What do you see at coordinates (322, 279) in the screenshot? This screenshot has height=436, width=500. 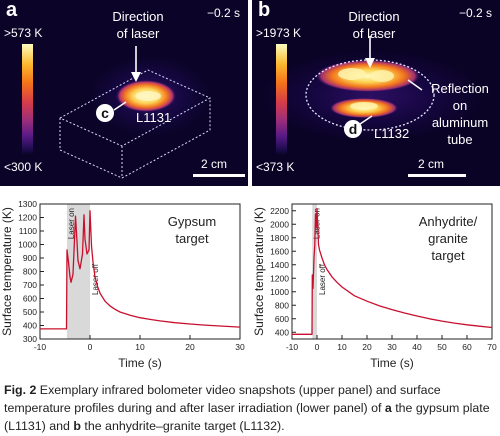 I see `laser-off-label: Laser off` at bounding box center [322, 279].